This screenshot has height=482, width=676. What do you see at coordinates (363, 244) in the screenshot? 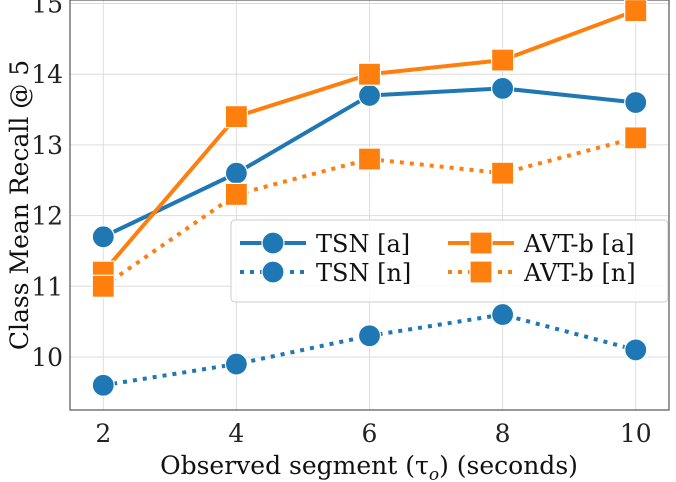
I see `legend-label: TSN [a]` at bounding box center [363, 244].